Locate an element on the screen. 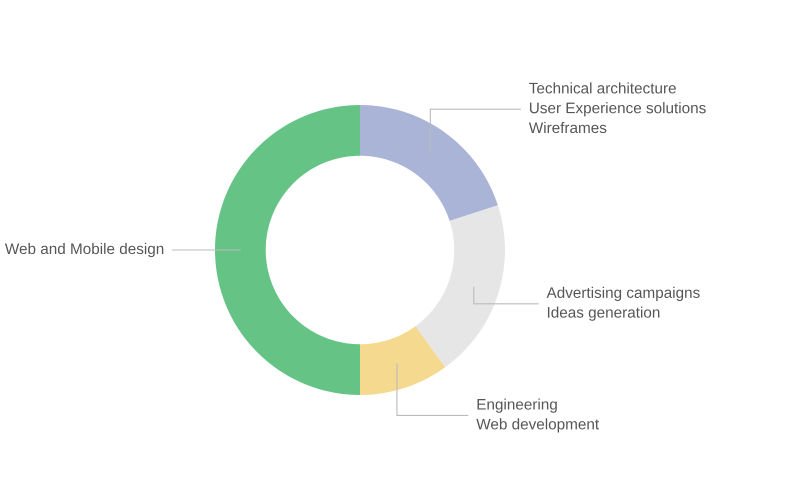 Image resolution: width=800 pixels, height=480 pixels. slice-label: Technical architecture User Experience solutions Wireframes is located at coordinates (617, 108).